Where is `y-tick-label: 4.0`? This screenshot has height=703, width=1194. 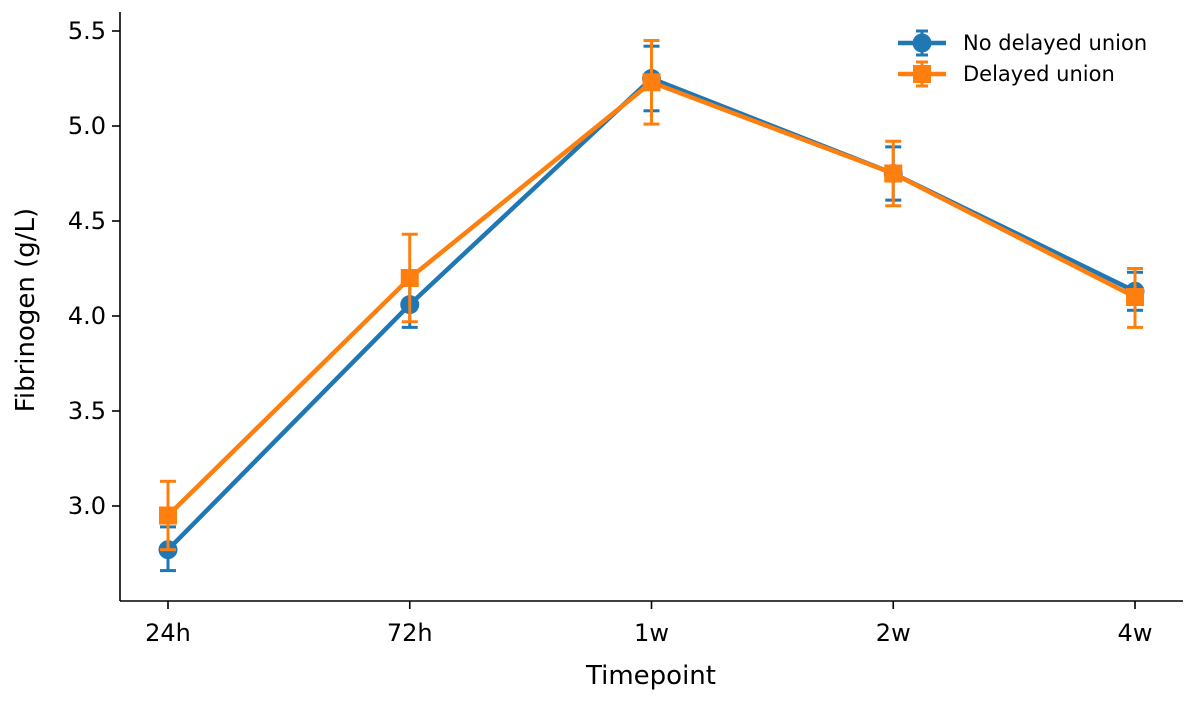 y-tick-label: 4.0 is located at coordinates (87, 316).